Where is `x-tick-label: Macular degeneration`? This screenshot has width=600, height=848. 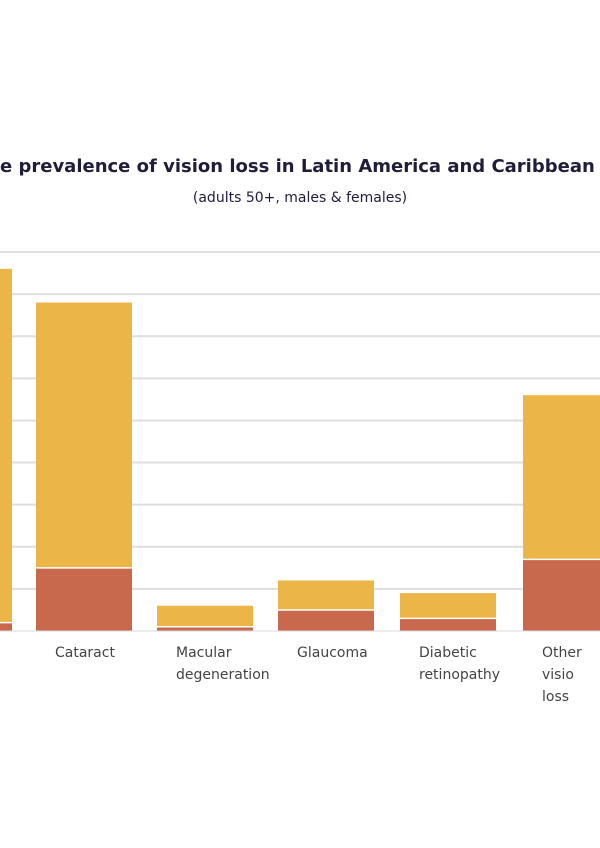
x-tick-label: Macular degeneration is located at coordinates (223, 664).